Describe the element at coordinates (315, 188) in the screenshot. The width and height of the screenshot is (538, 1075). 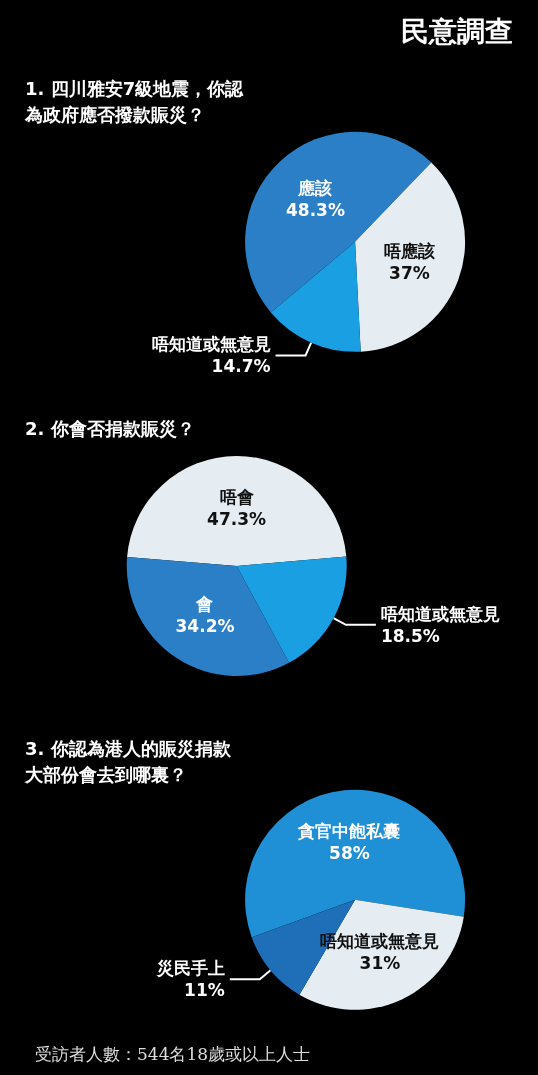
I see `slice-label: 應該` at that location.